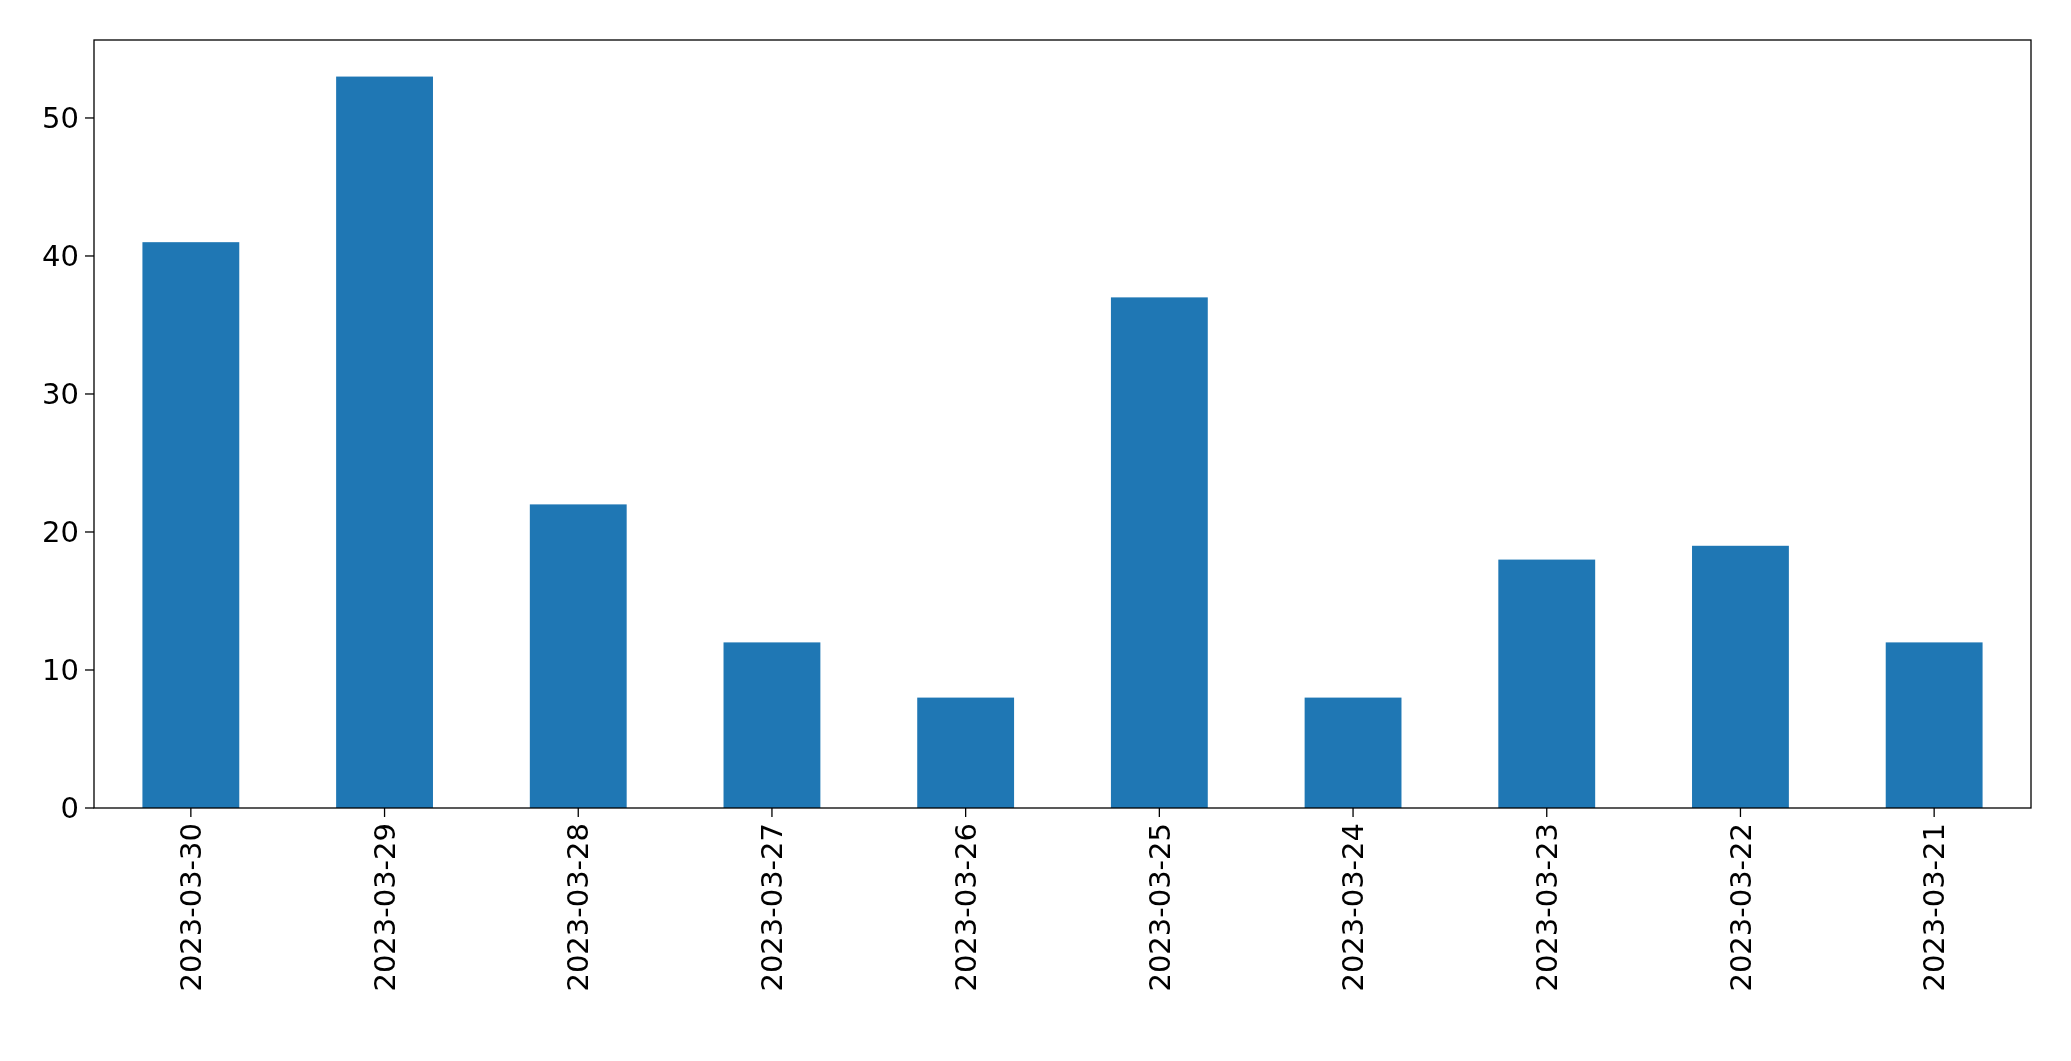 The image size is (2071, 1061). I want to click on x-tick-label: 2023-03-27, so click(772, 907).